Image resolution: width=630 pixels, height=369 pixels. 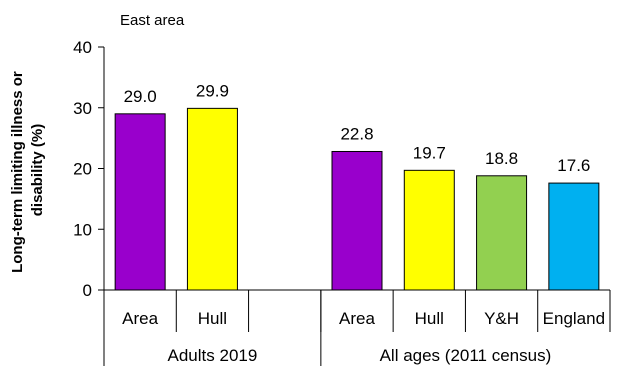 What do you see at coordinates (213, 355) in the screenshot?
I see `group-label: Adults 2019` at bounding box center [213, 355].